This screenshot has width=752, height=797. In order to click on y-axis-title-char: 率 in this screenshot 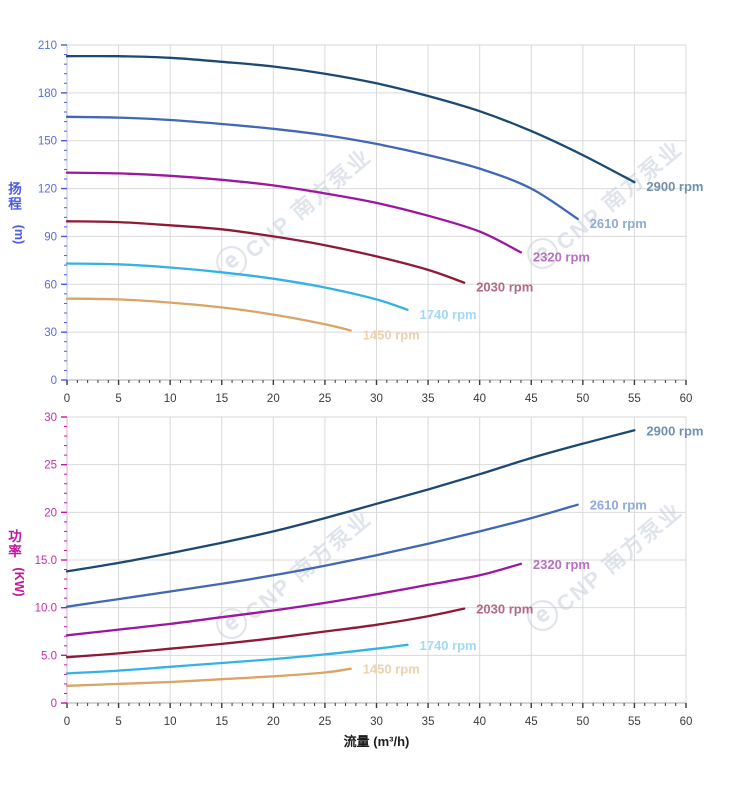, I will do `click(15, 551)`.